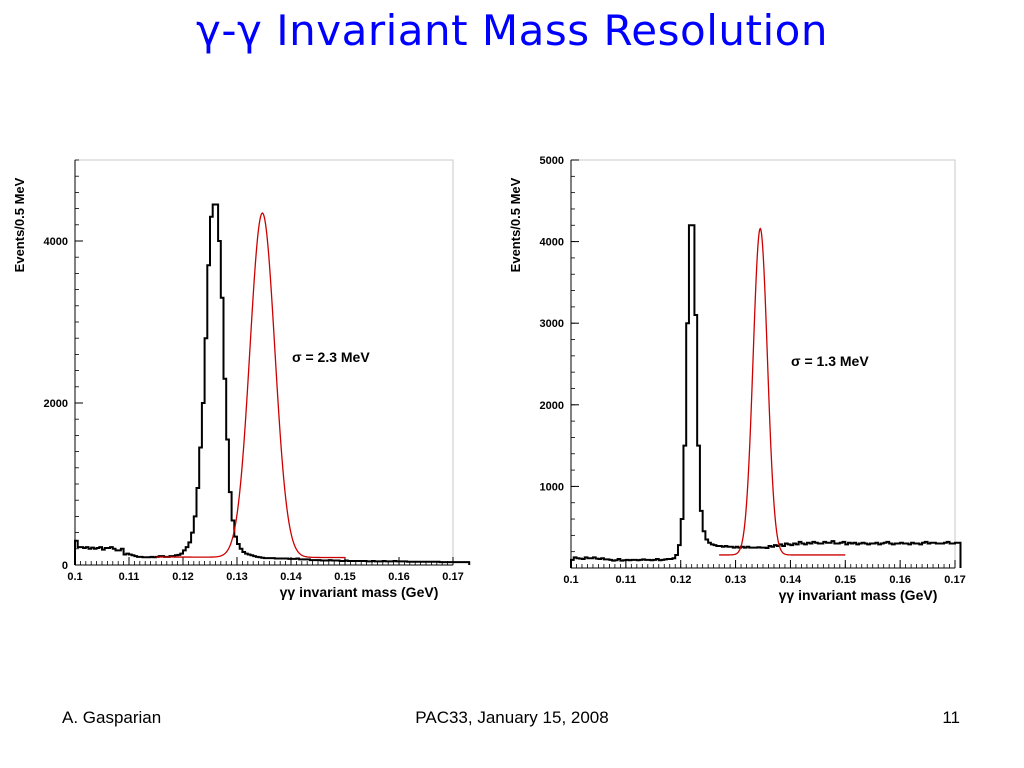 Image resolution: width=1024 pixels, height=768 pixels. I want to click on slide-title: γ-γ Invariant Mass Resolution, so click(512, 30).